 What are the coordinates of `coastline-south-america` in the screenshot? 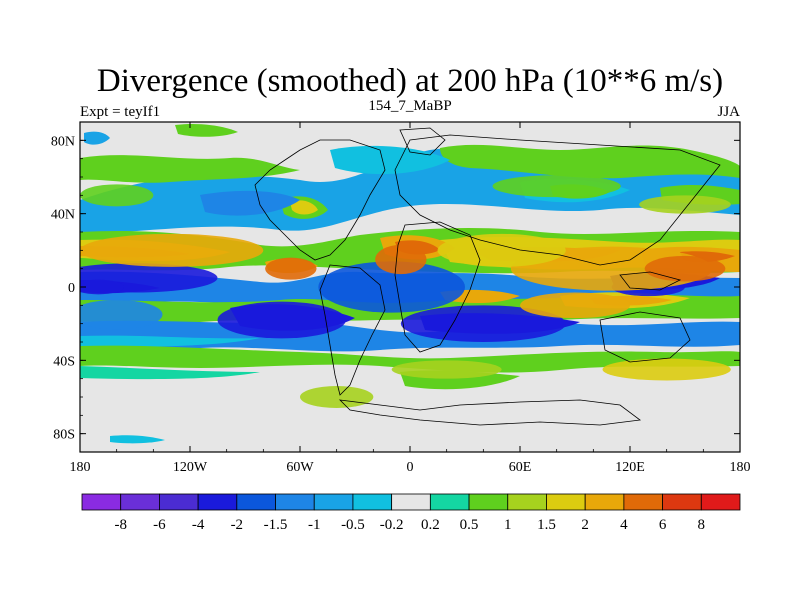 It's located at (352, 330).